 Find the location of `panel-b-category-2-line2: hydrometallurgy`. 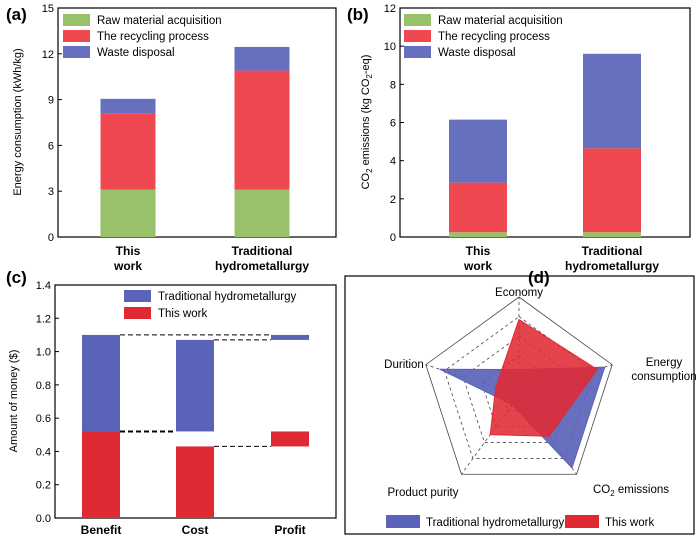

panel-b-category-2-line2: hydrometallurgy is located at coordinates (612, 266).